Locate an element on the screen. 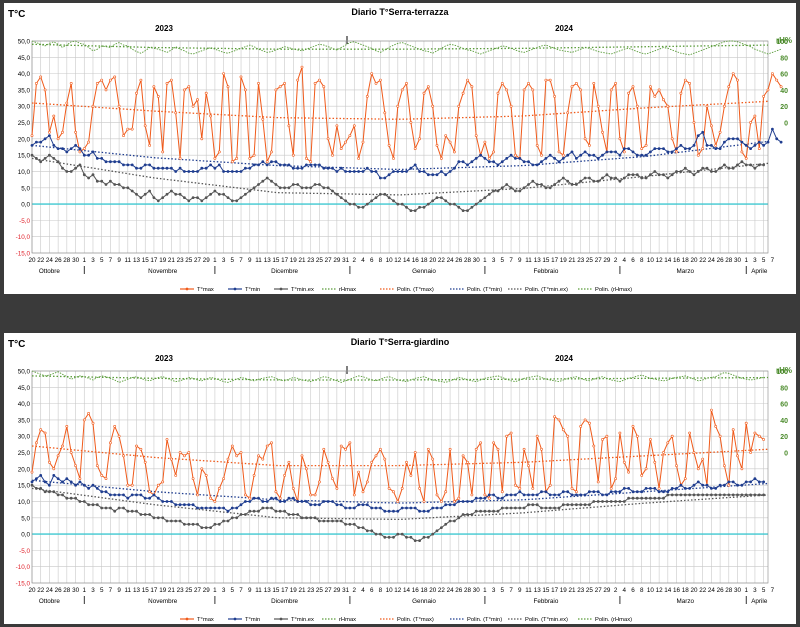 The image size is (800, 627). month-label: Marzo is located at coordinates (686, 271).